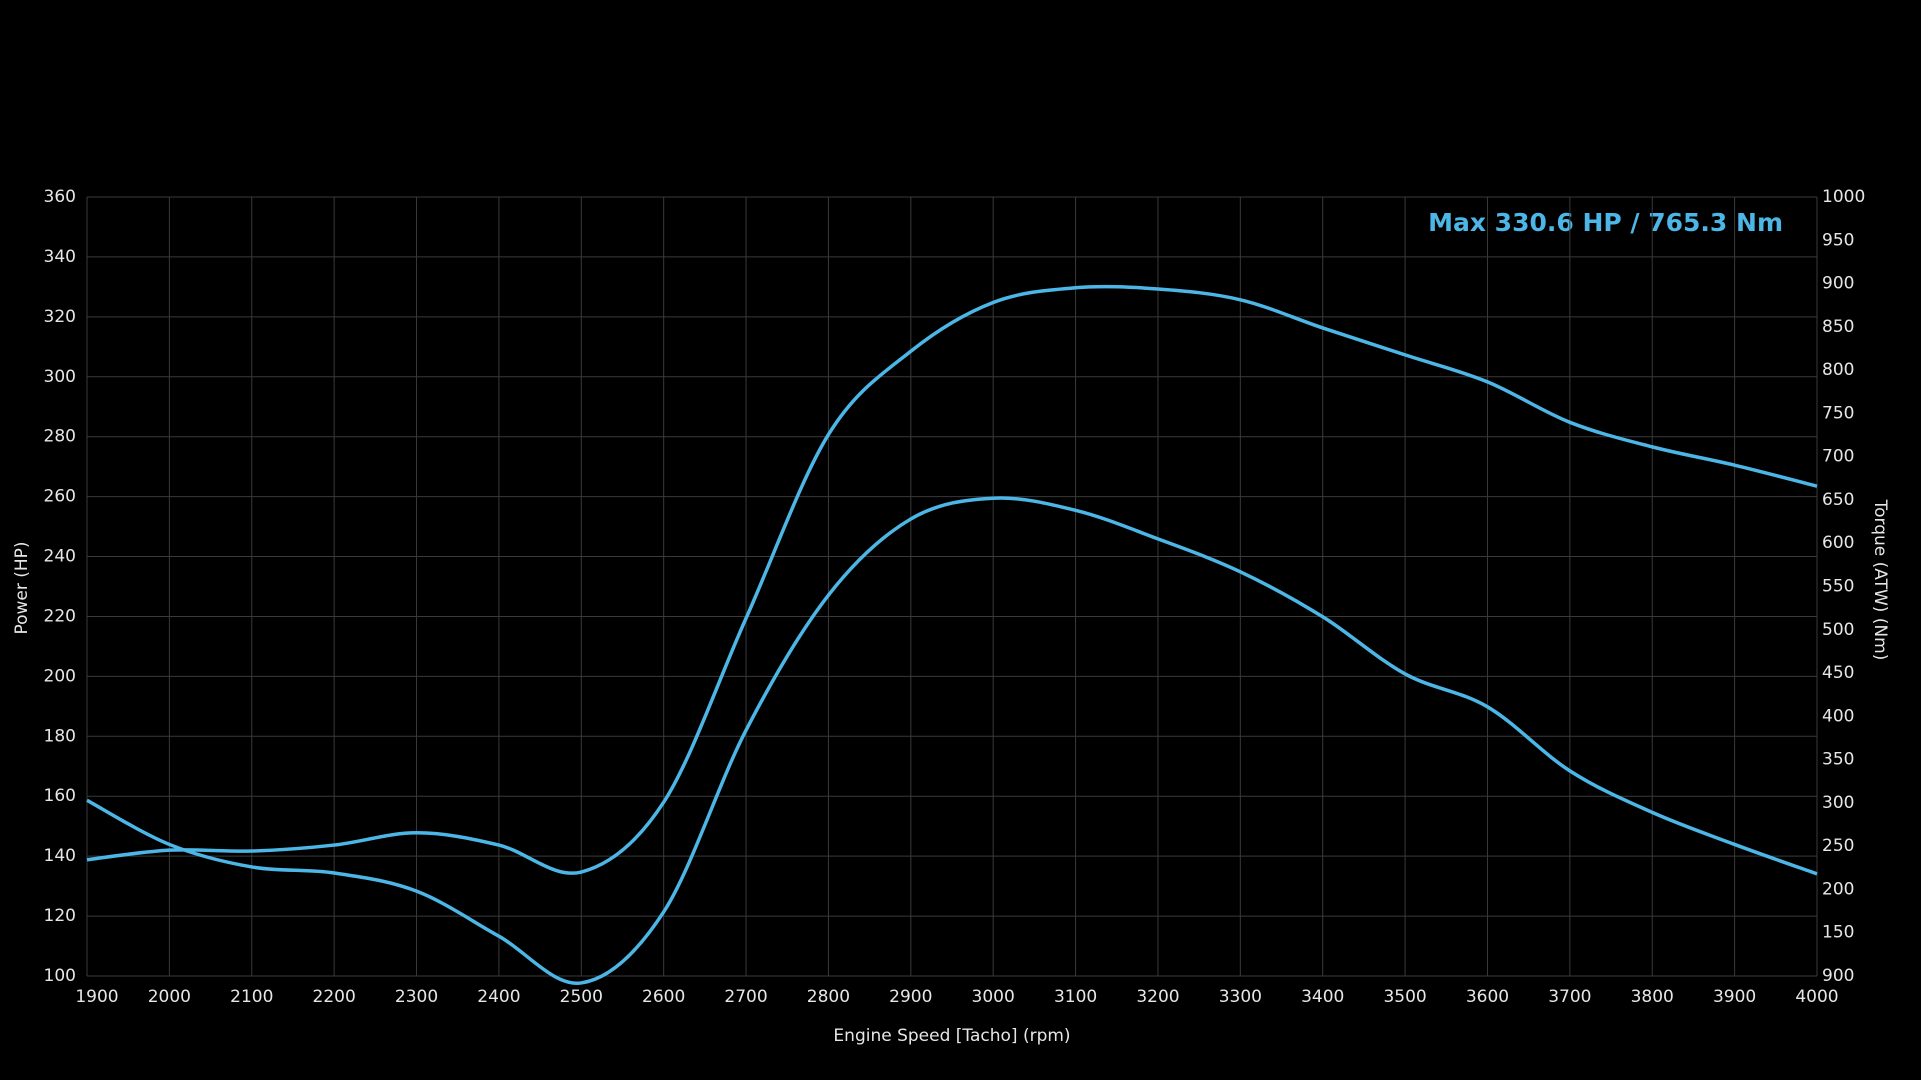 The height and width of the screenshot is (1080, 1921). Describe the element at coordinates (663, 997) in the screenshot. I see `x-tick-label: 2600` at that location.